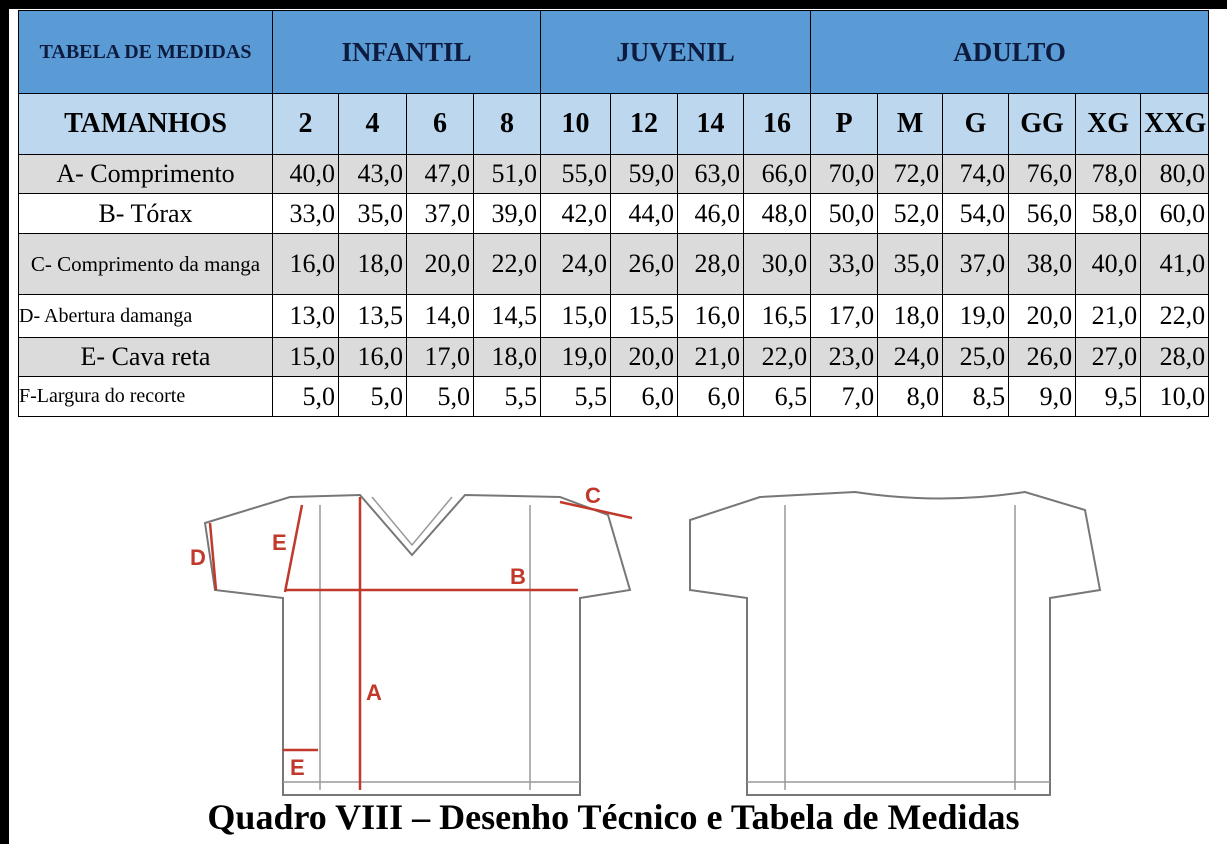  I want to click on cell: C- Comprimento da manga, so click(145, 264).